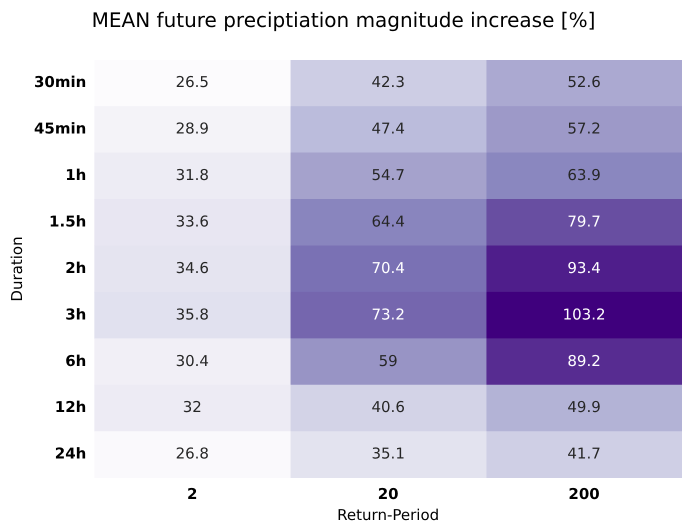 Image resolution: width=684 pixels, height=525 pixels. What do you see at coordinates (584, 129) in the screenshot?
I see `data-label: 57.2` at bounding box center [584, 129].